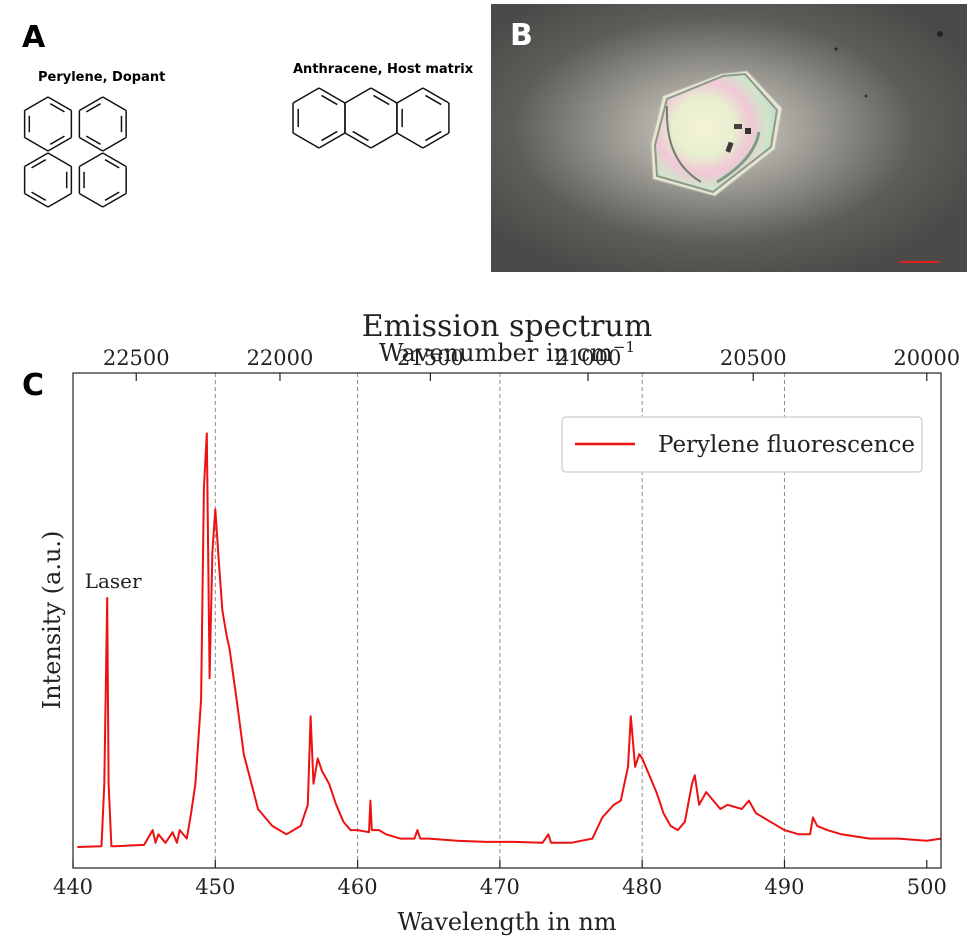 The width and height of the screenshot is (968, 940). I want to click on legend-label: Perylene fluorescence, so click(786, 445).